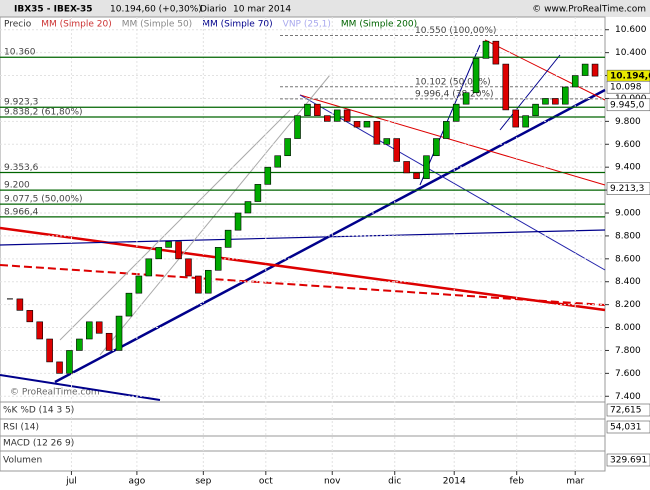 The image size is (650, 490). I want to click on y-tick-label: 8.000, so click(628, 328).